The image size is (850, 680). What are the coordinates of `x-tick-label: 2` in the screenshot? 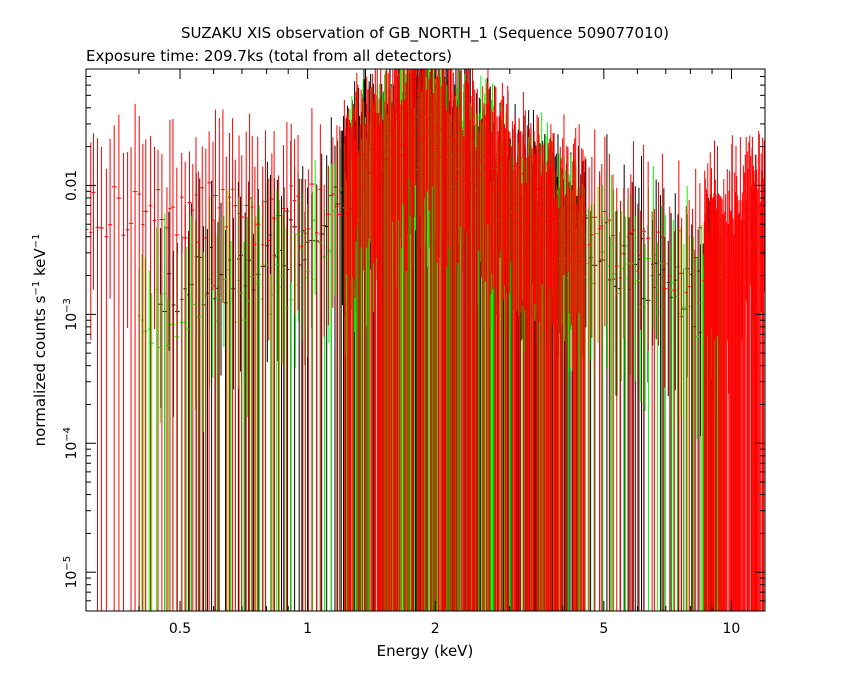 It's located at (435, 629).